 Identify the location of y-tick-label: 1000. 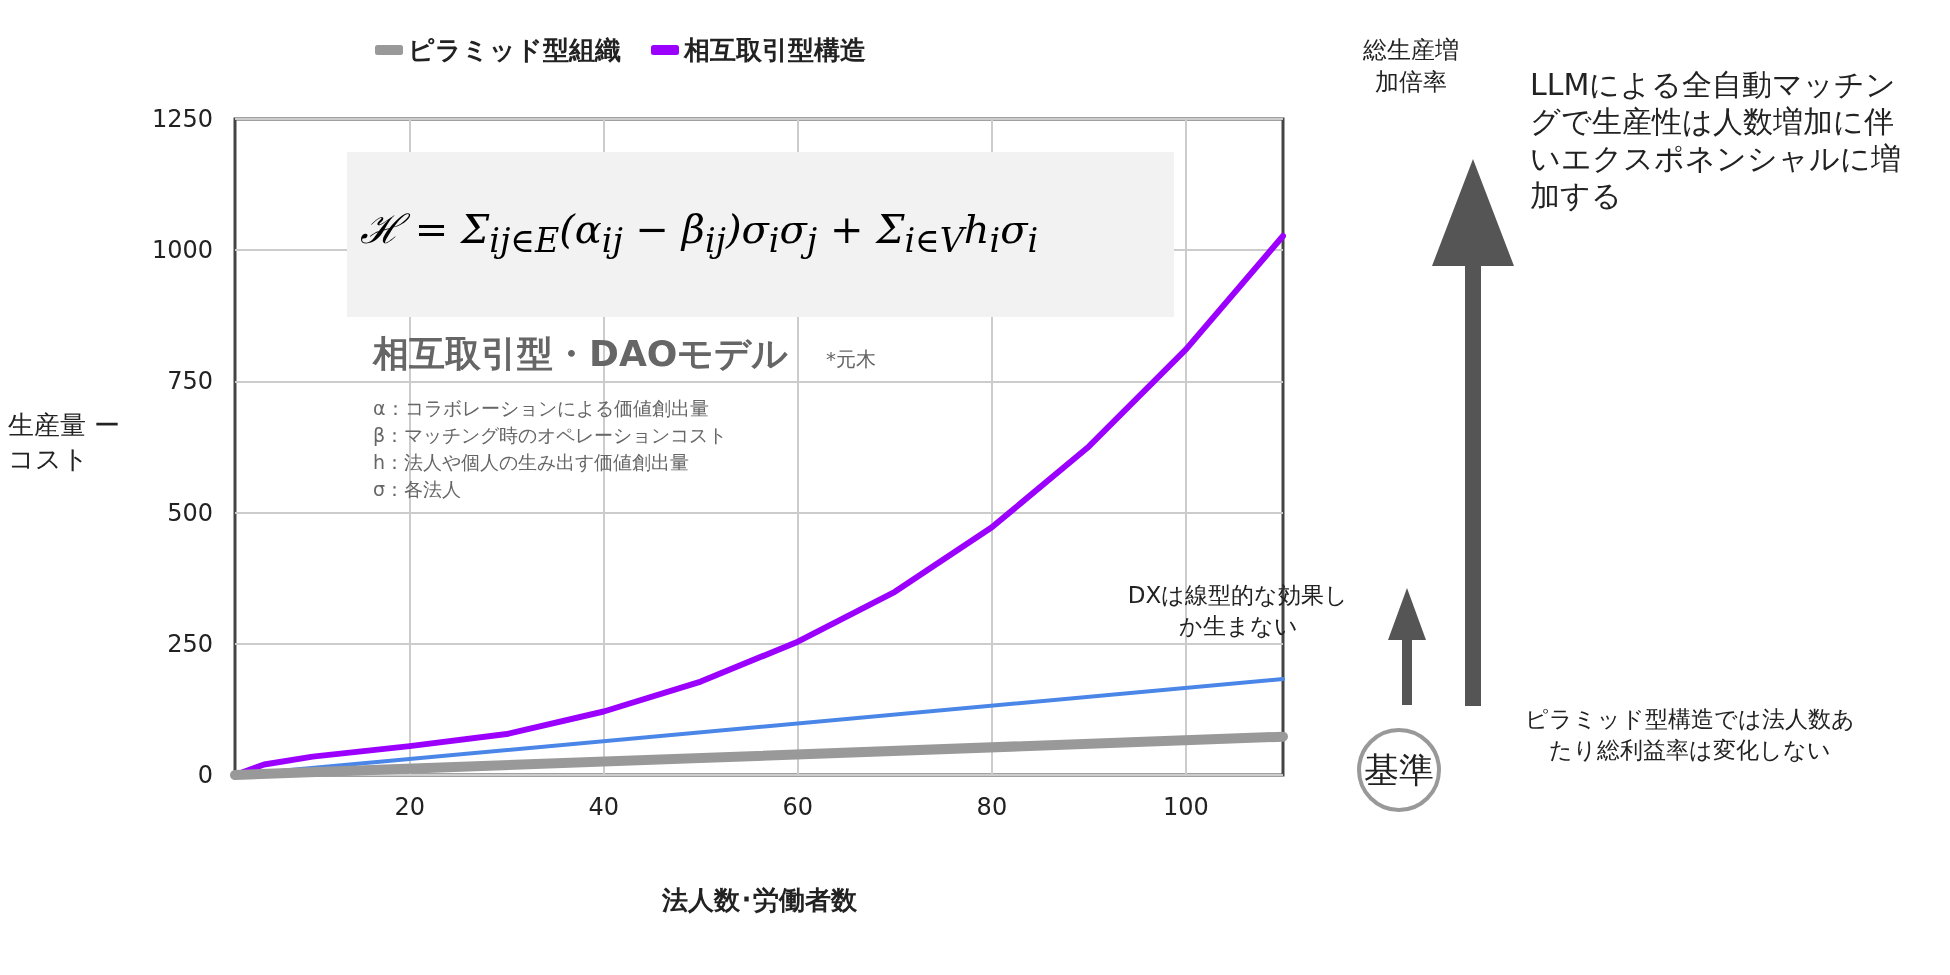
(182, 250).